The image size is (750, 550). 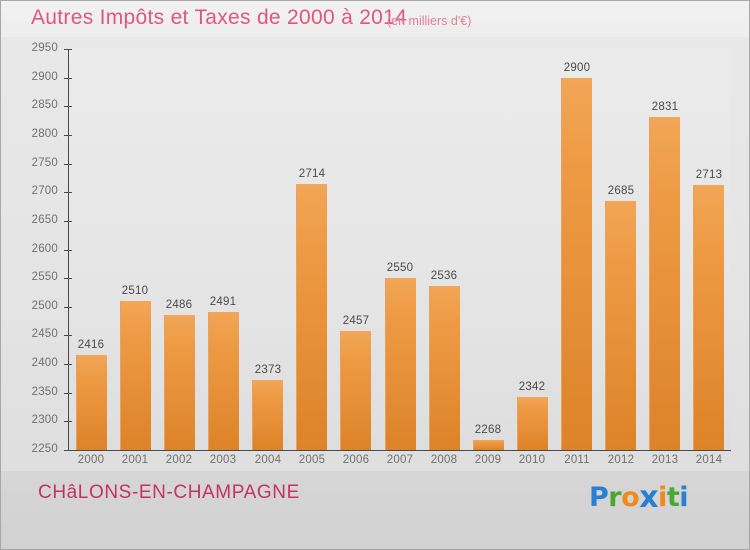 I want to click on x-tick-label-2013: 2013, so click(x=665, y=460).